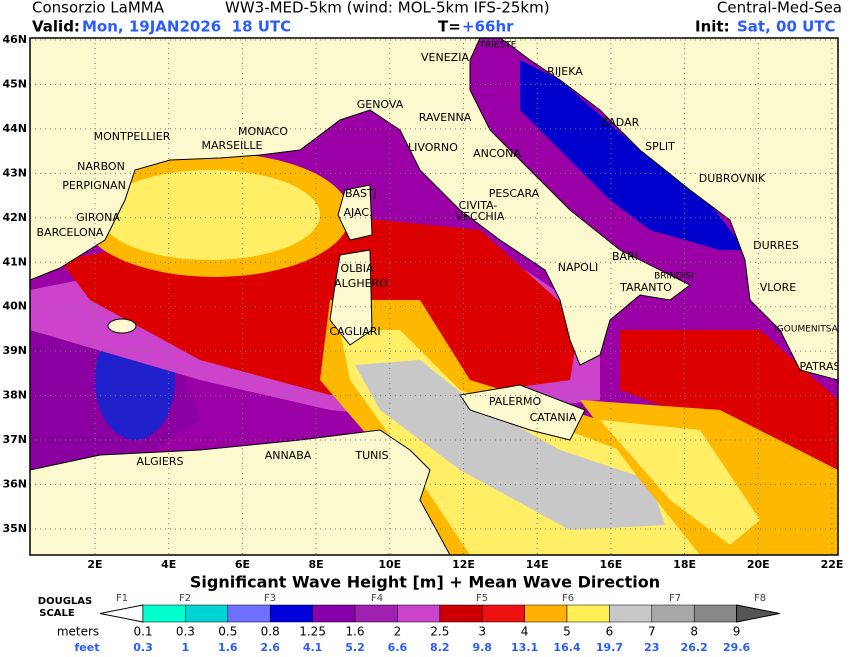 The width and height of the screenshot is (850, 657). Describe the element at coordinates (832, 564) in the screenshot. I see `lon-label: 22E` at that location.